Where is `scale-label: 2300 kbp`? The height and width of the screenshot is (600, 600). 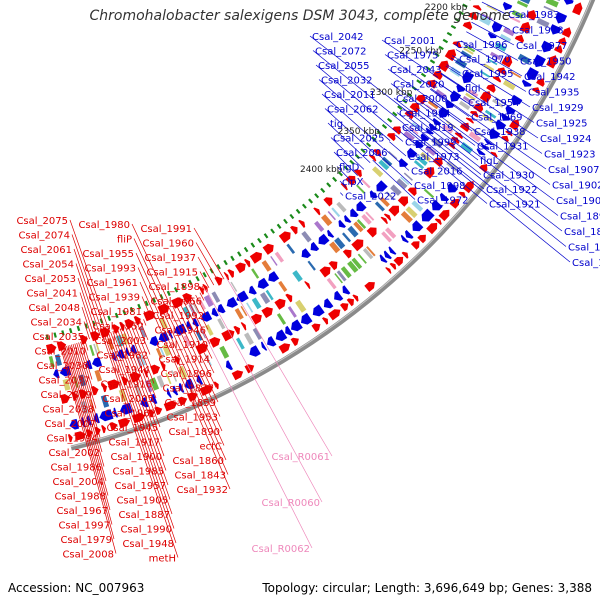 scale-label: 2300 kbp is located at coordinates (391, 93).